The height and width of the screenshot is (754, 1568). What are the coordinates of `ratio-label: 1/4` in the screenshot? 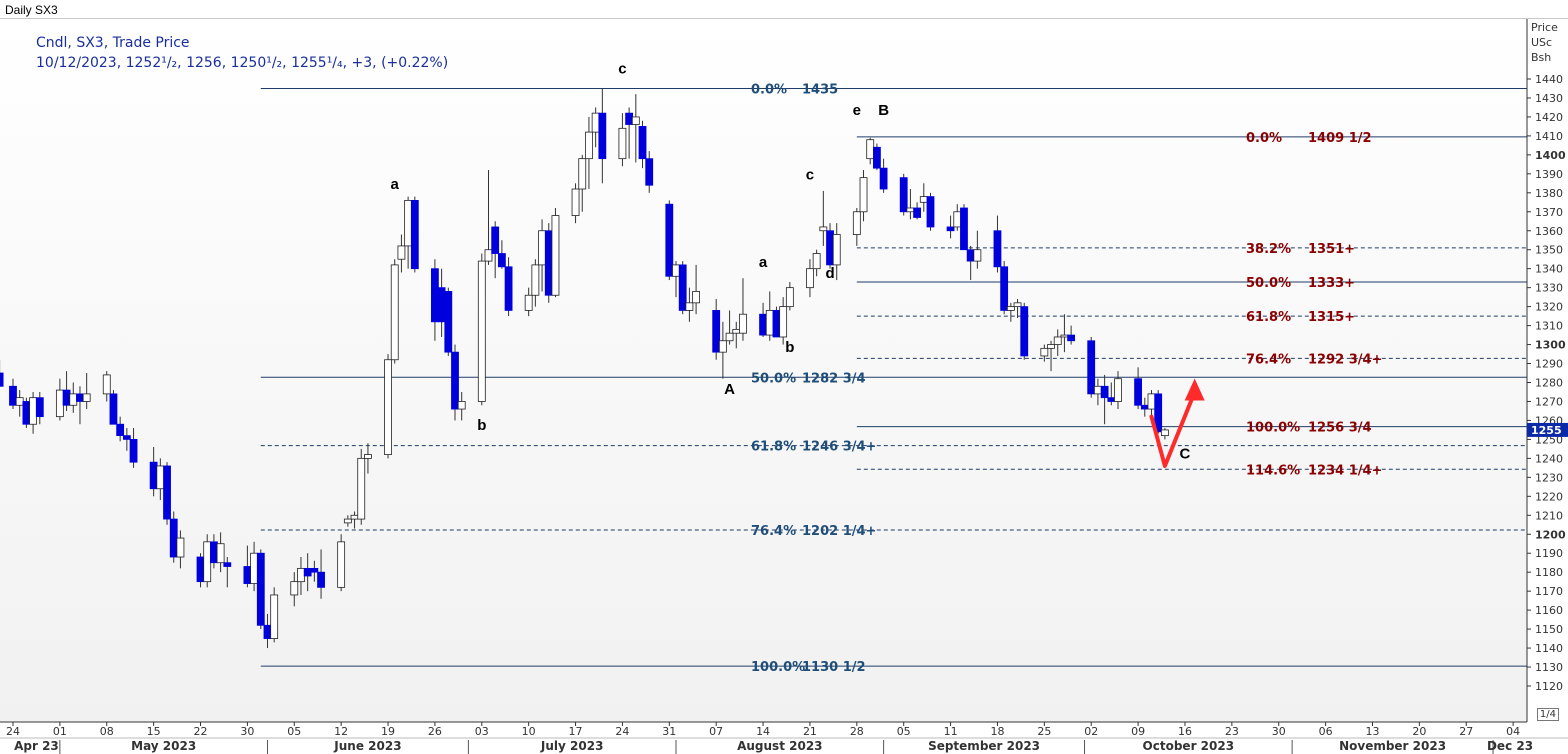 It's located at (1547, 714).